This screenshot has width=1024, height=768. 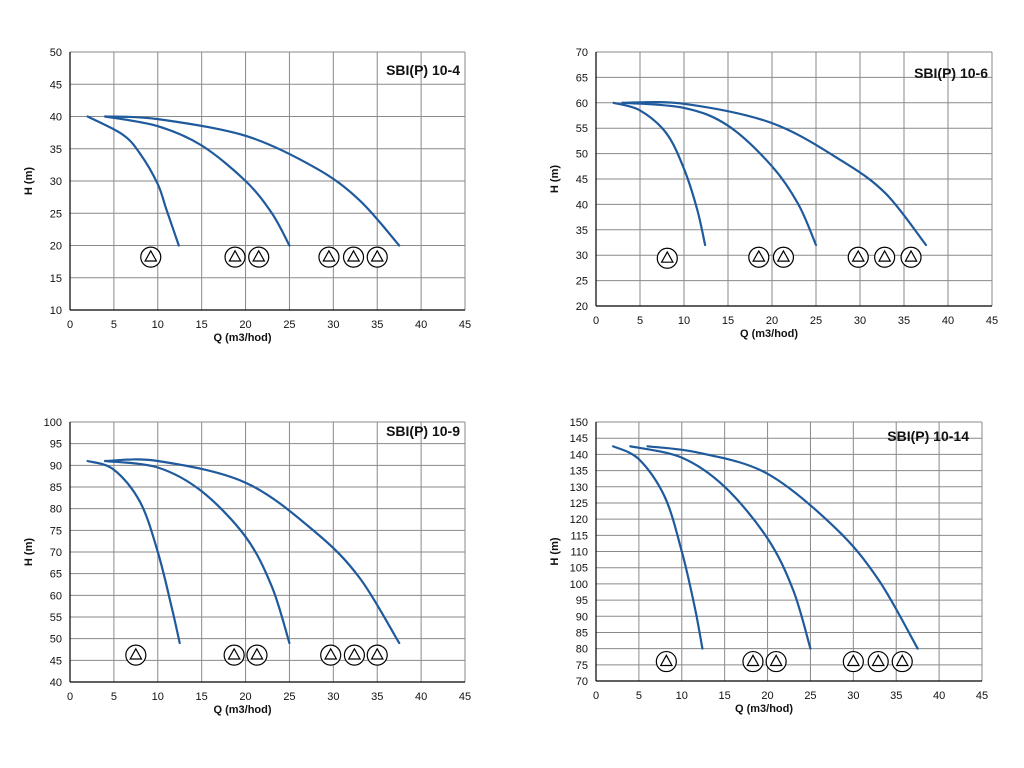 I want to click on y-tick-label: 75, so click(x=582, y=666).